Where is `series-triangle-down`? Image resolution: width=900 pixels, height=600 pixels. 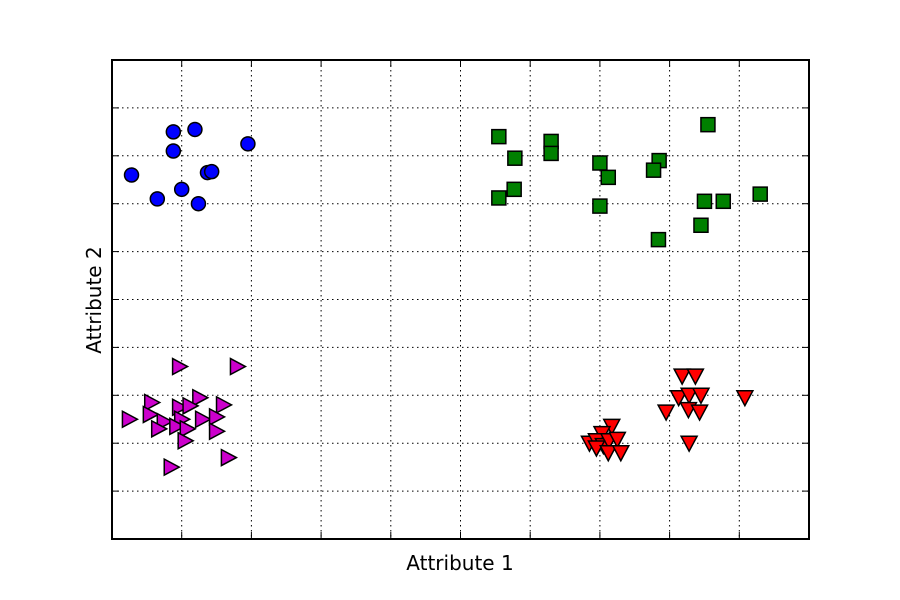
series-triangle-down is located at coordinates (667, 415).